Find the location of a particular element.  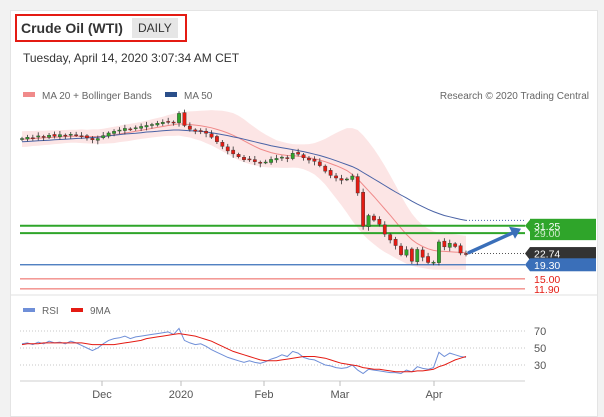

forecast-arrowhead is located at coordinates (515, 232).